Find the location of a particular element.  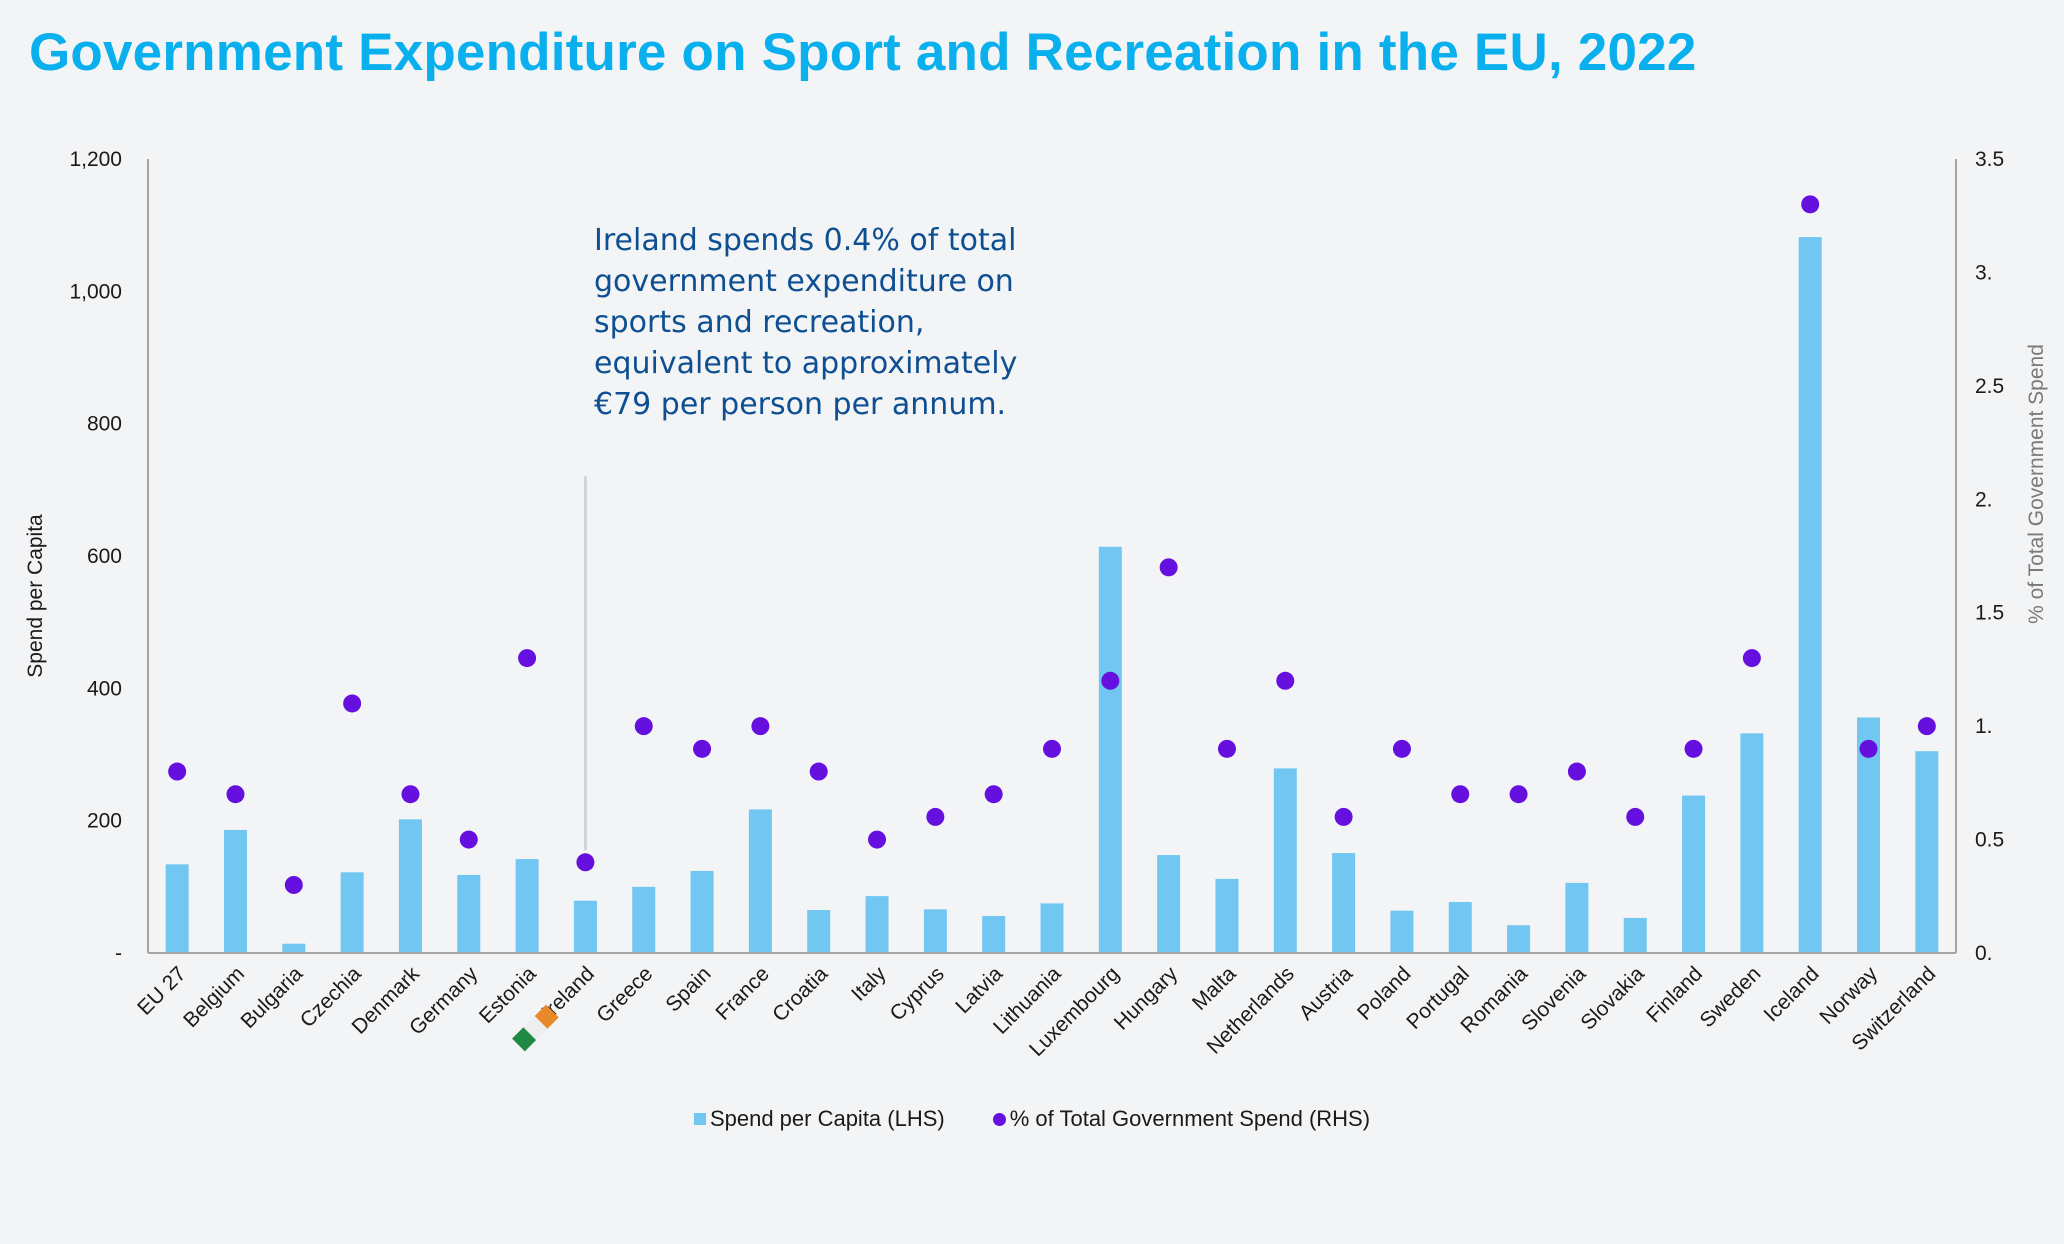

dot-spain is located at coordinates (702, 748).